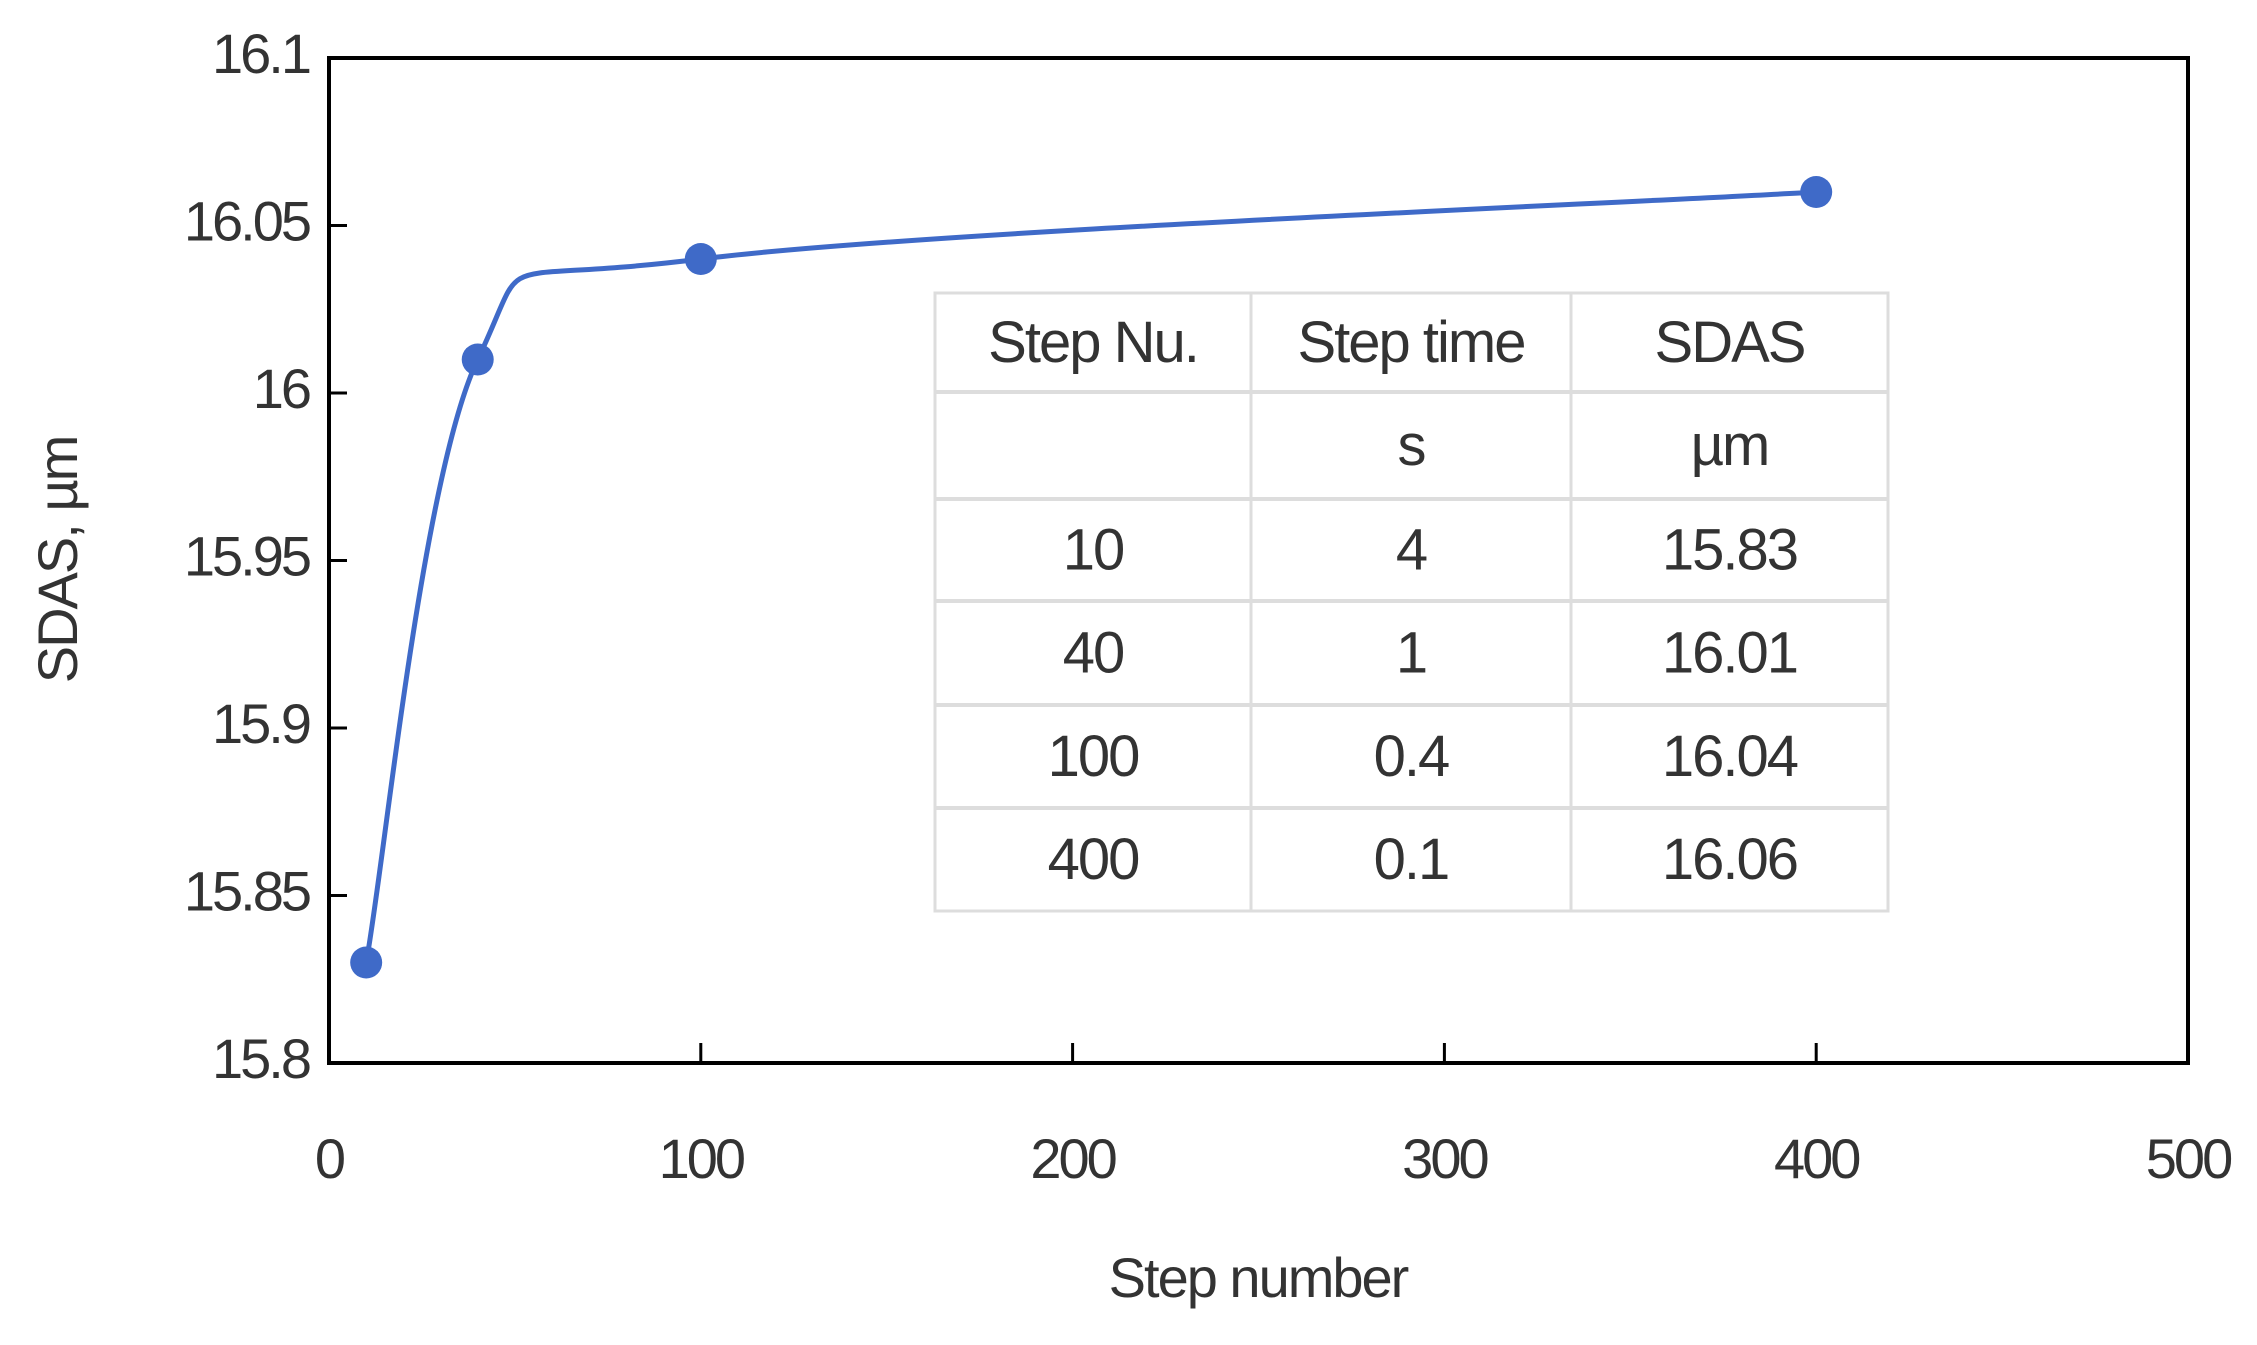  Describe the element at coordinates (281, 388) in the screenshot. I see `y-tick-label: 16` at that location.